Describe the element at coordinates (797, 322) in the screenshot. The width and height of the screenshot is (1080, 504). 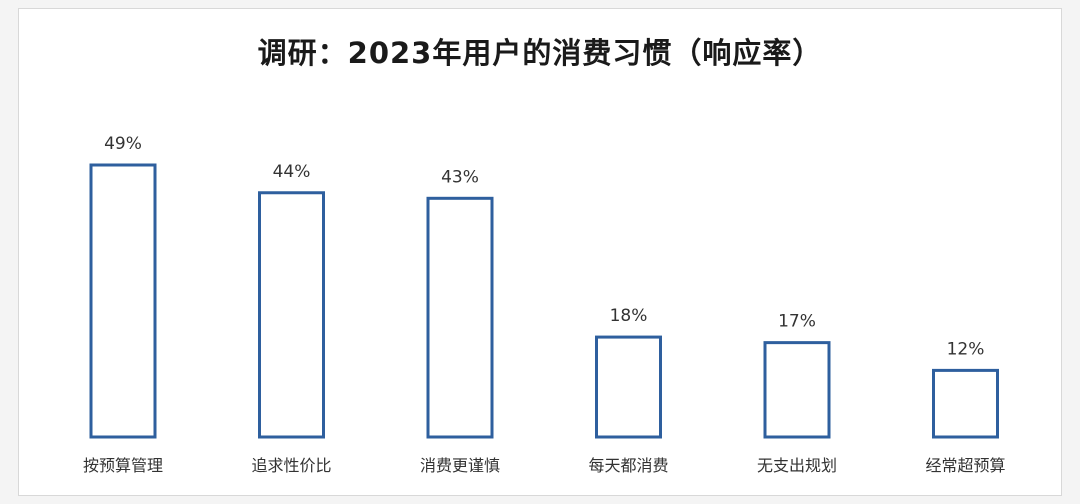
I see `data-label-5: 17%` at that location.